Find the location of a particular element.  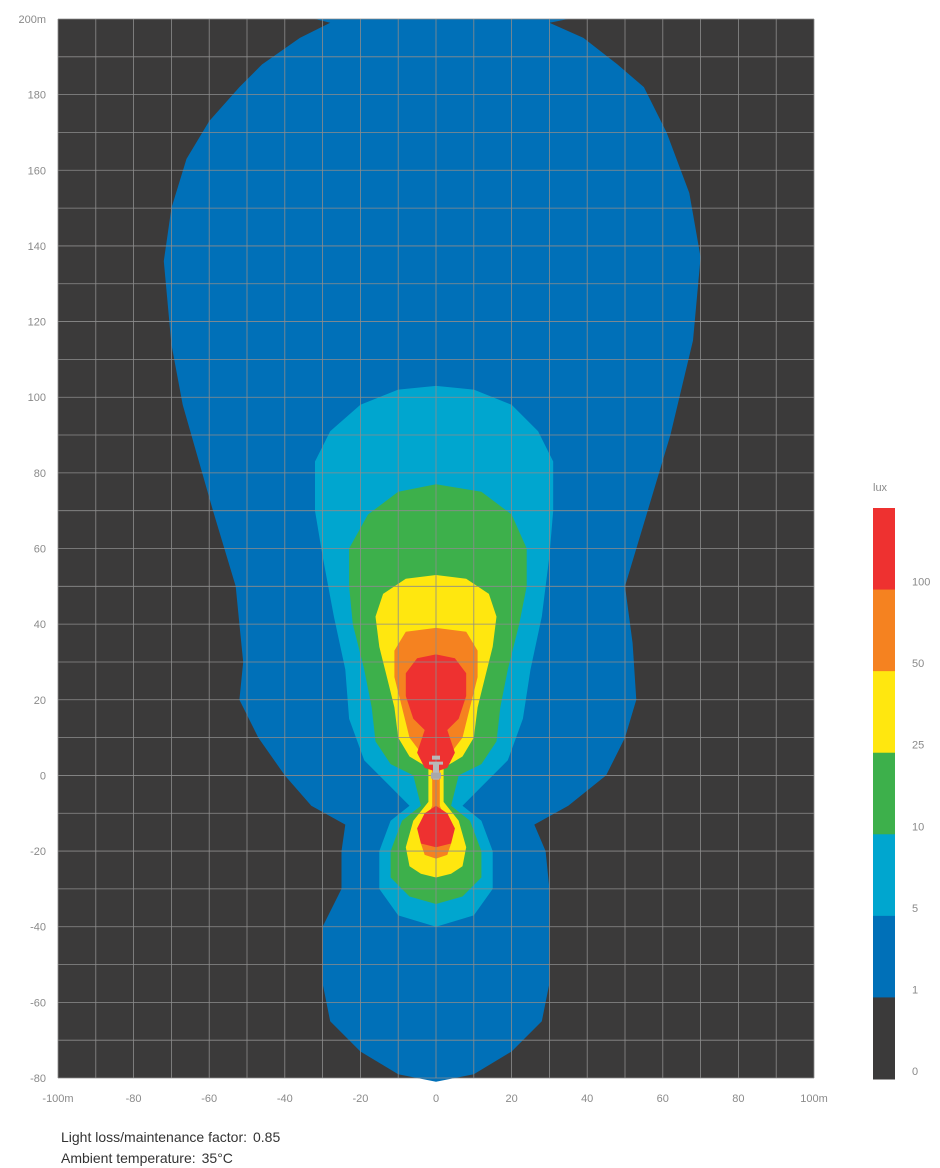

y-tick-label: 160 is located at coordinates (37, 171).